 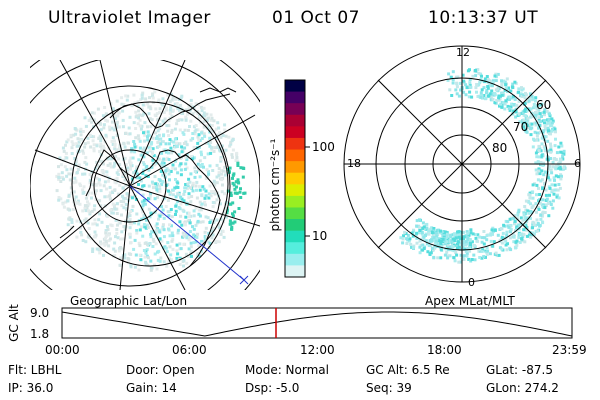 What do you see at coordinates (287, 370) in the screenshot?
I see `status-mode: Mode: Normal` at bounding box center [287, 370].